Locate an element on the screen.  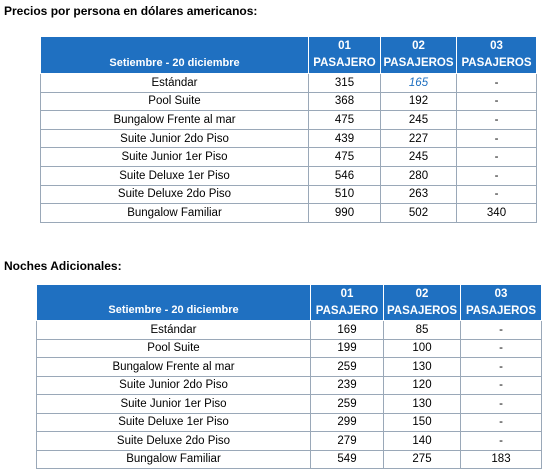
table-cell: 439 is located at coordinates (344, 138).